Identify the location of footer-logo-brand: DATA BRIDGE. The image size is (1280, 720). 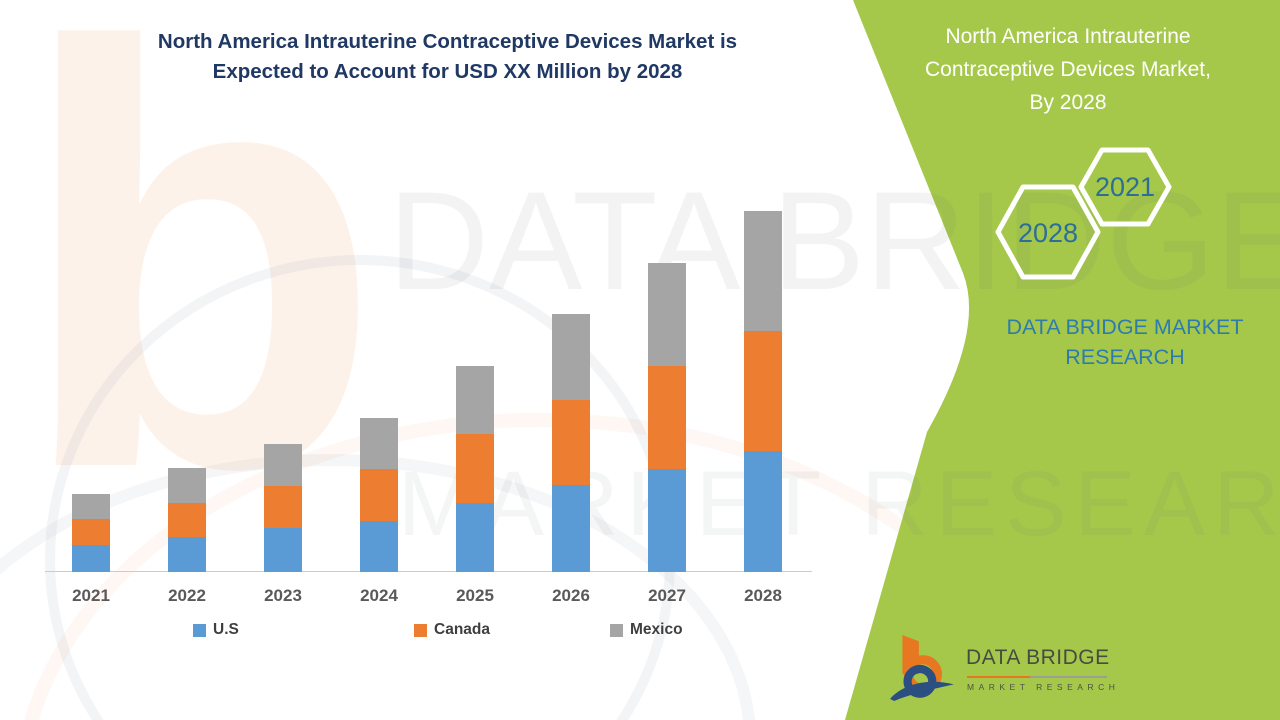
(1038, 657).